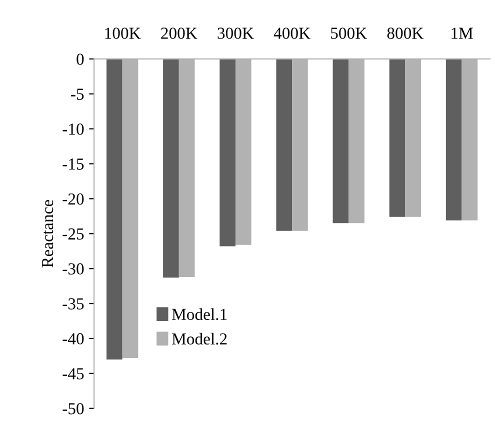  Describe the element at coordinates (199, 314) in the screenshot. I see `legend-label: Model.1` at that location.